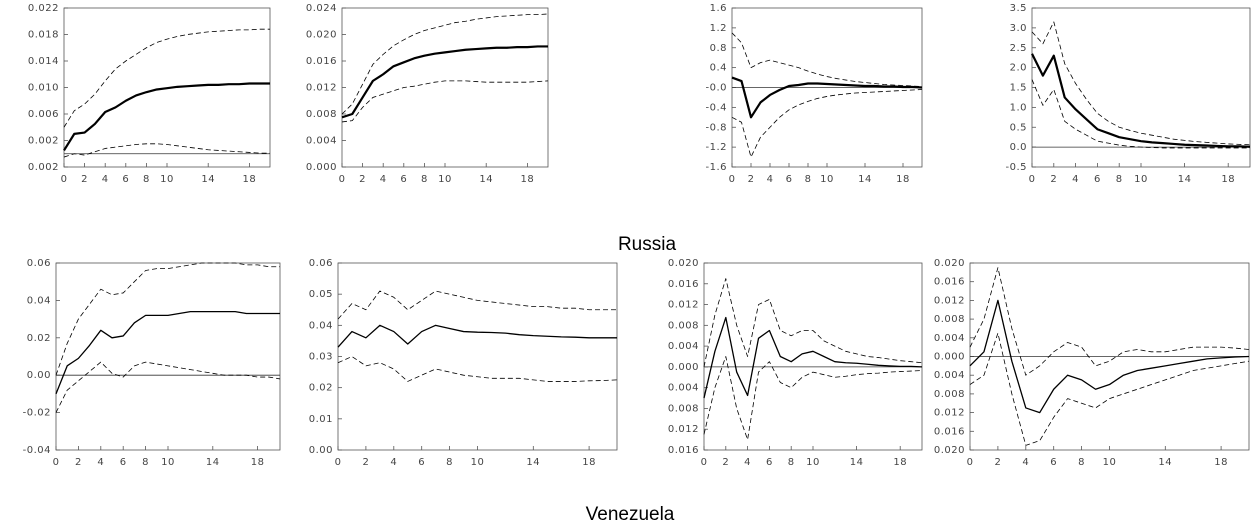 This screenshot has width=1259, height=531. Describe the element at coordinates (39, 263) in the screenshot. I see `y-tick-label: 0.06` at that location.